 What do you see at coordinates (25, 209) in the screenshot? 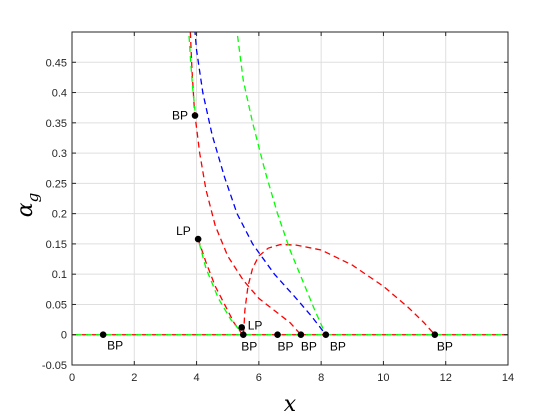
I see `y-axis-label-main: α` at bounding box center [25, 209].